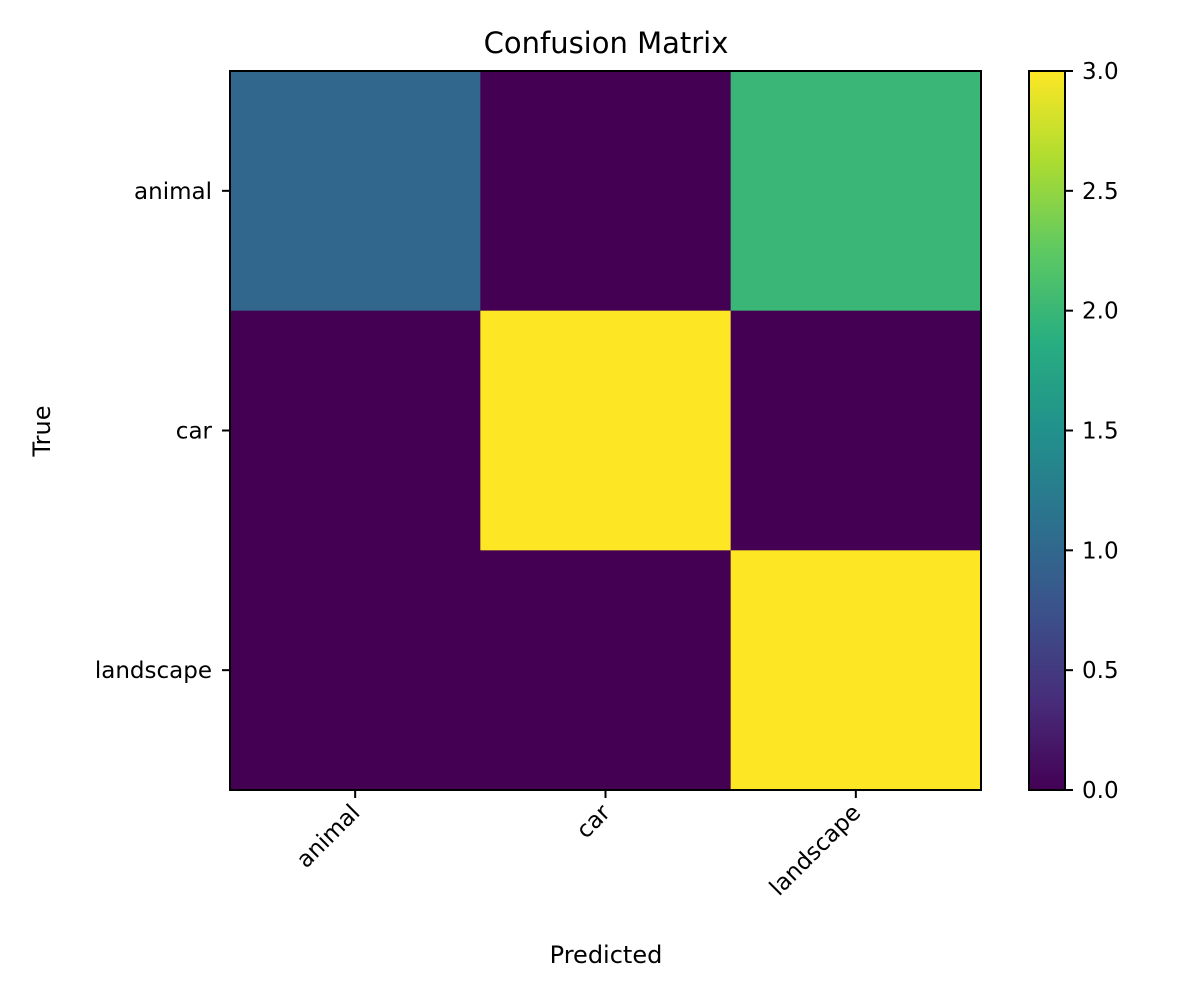 Image resolution: width=1200 pixels, height=1000 pixels. What do you see at coordinates (1100, 791) in the screenshot?
I see `colorbar-tick-label: 0.0` at bounding box center [1100, 791].